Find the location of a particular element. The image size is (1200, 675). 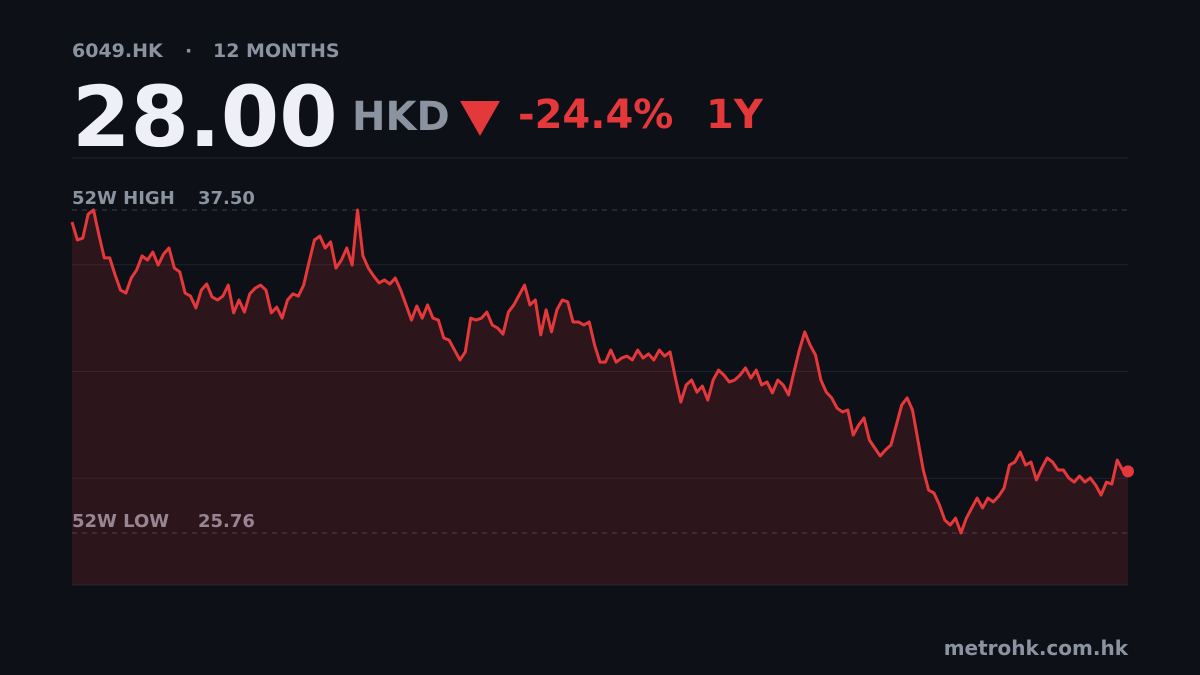

ticker: 6049.HK is located at coordinates (118, 51).